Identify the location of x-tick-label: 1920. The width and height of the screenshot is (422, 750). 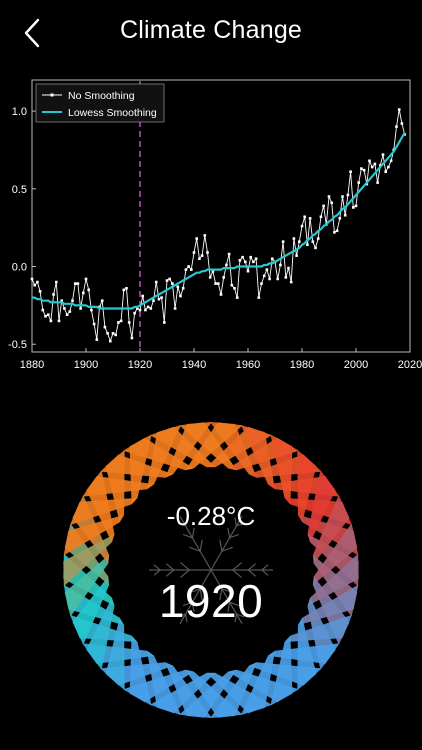
(140, 365).